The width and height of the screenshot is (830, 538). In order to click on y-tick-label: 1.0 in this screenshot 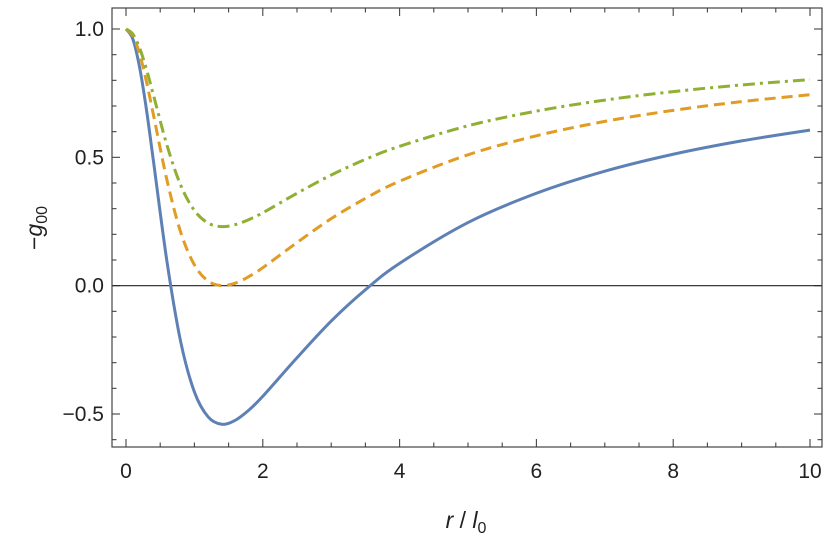, I will do `click(89, 29)`.